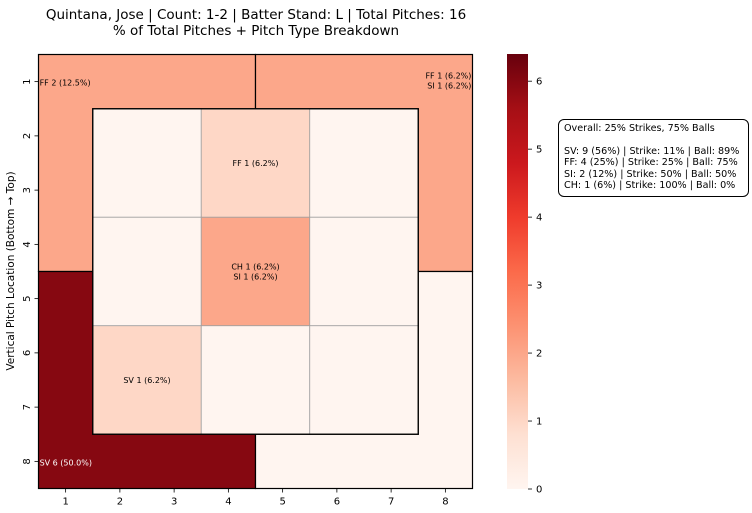  What do you see at coordinates (517, 271) in the screenshot?
I see `colorbar` at bounding box center [517, 271].